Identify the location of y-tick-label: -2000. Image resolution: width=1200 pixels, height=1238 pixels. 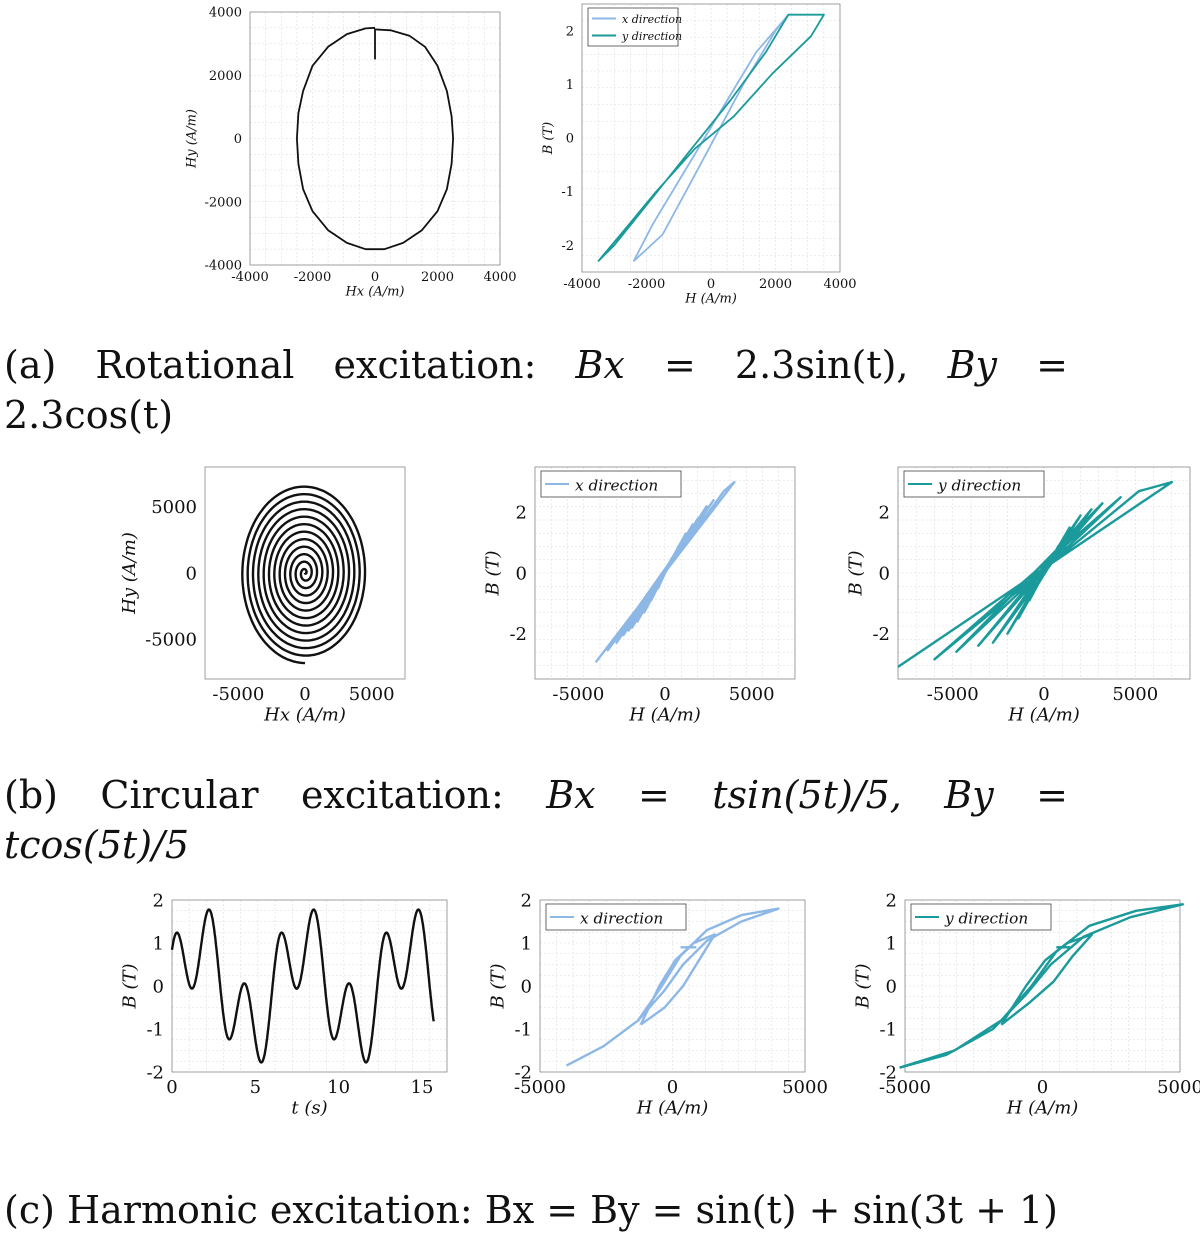
(223, 202).